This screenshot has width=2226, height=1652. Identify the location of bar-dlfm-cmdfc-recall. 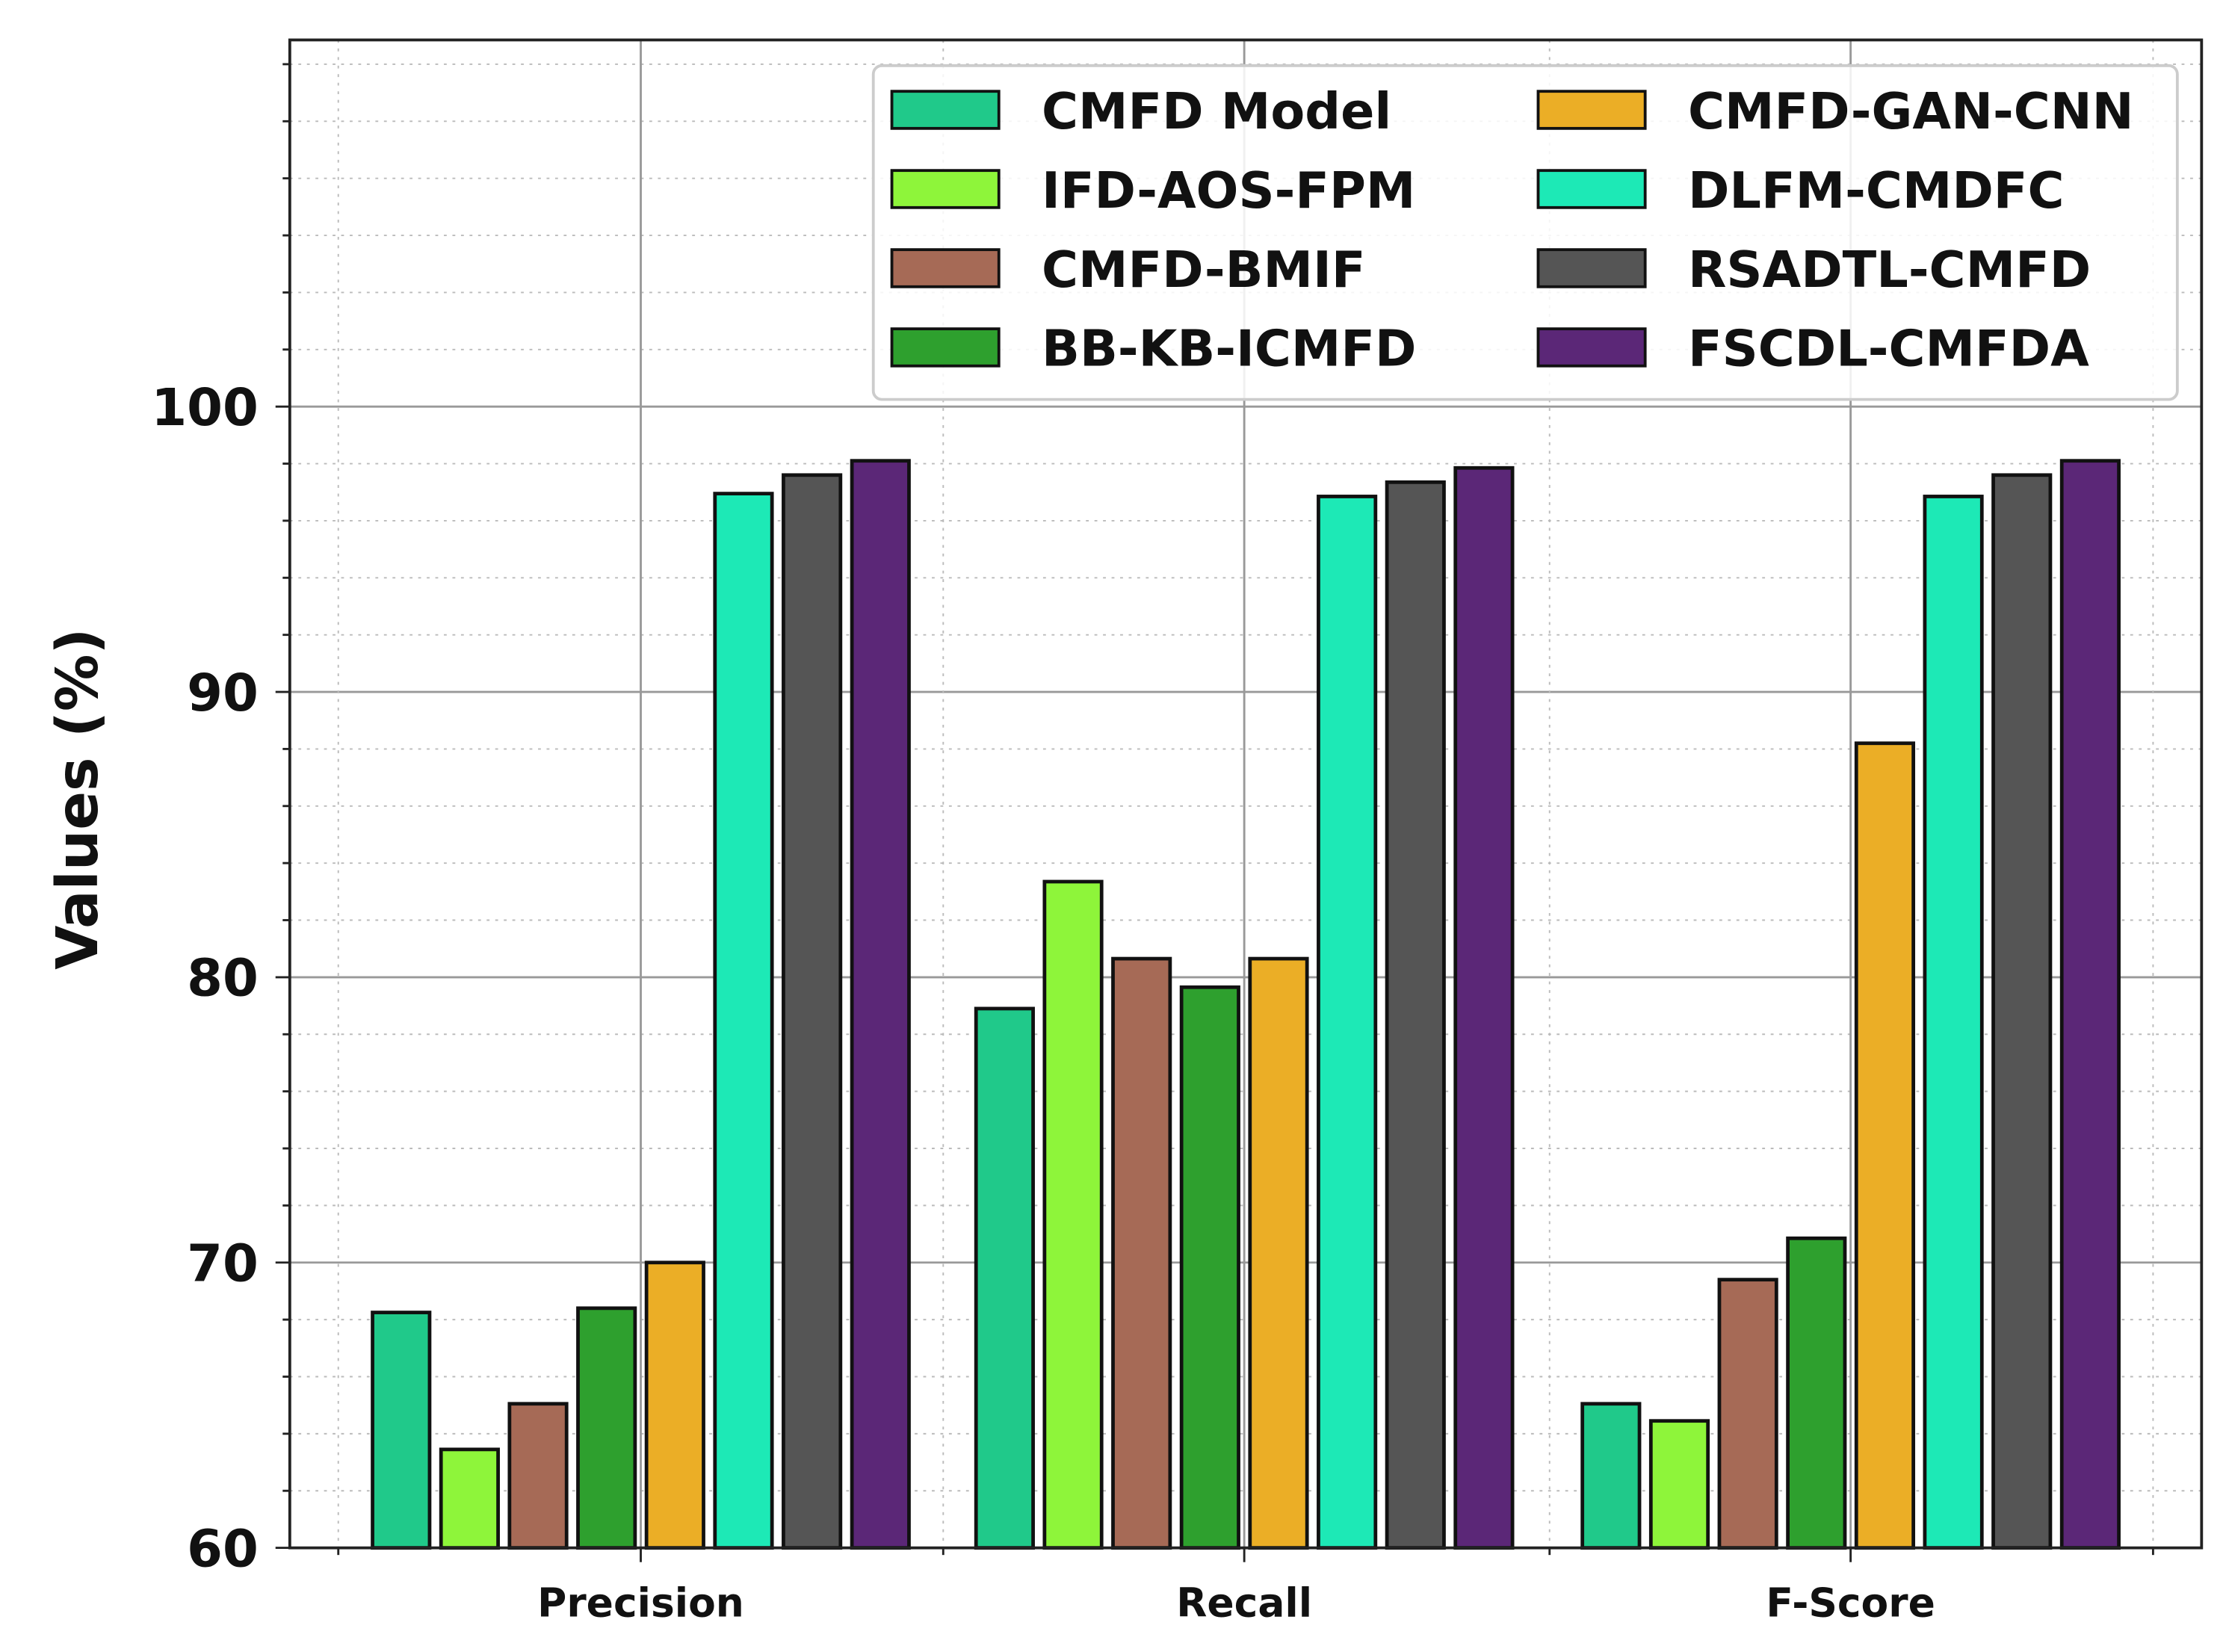
(1347, 1022).